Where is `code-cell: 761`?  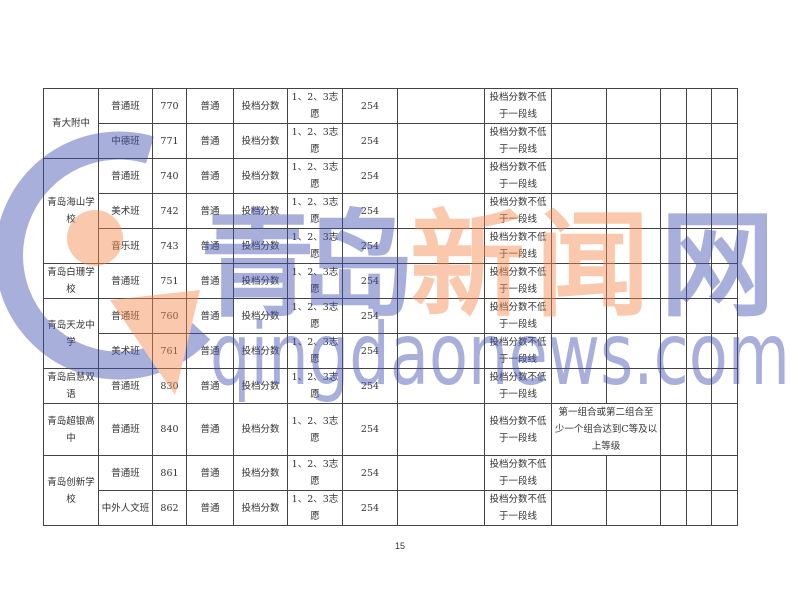
code-cell: 761 is located at coordinates (169, 351).